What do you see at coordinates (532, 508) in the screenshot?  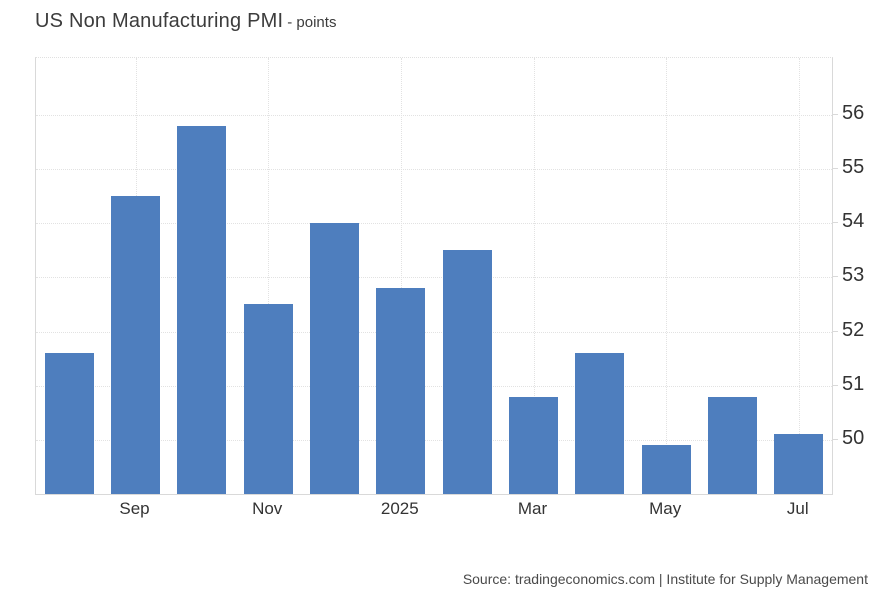 I see `x-axis-label-mar: Mar` at bounding box center [532, 508].